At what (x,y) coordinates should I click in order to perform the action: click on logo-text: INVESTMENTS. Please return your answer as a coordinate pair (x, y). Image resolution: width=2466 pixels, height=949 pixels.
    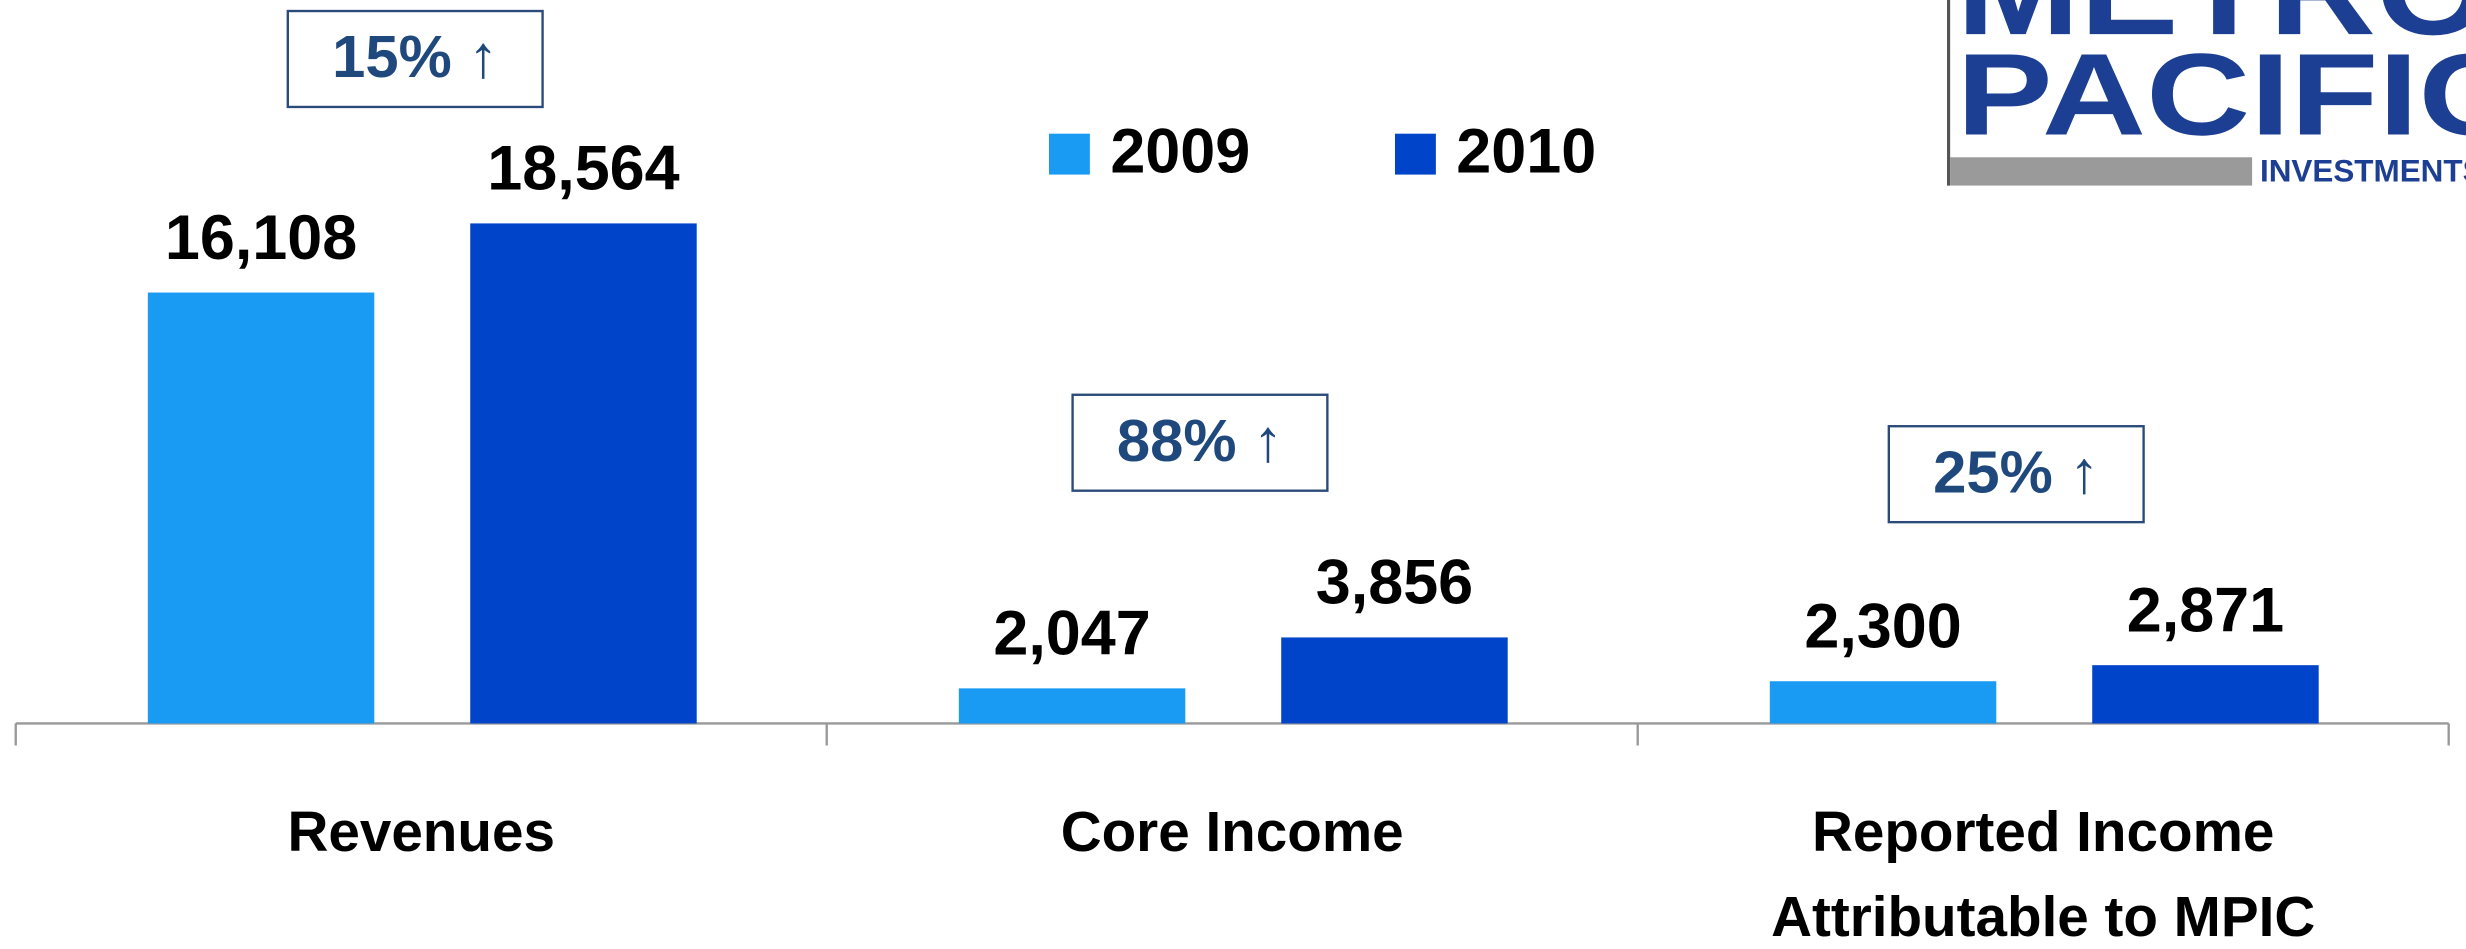
    Looking at the image, I should click on (2363, 170).